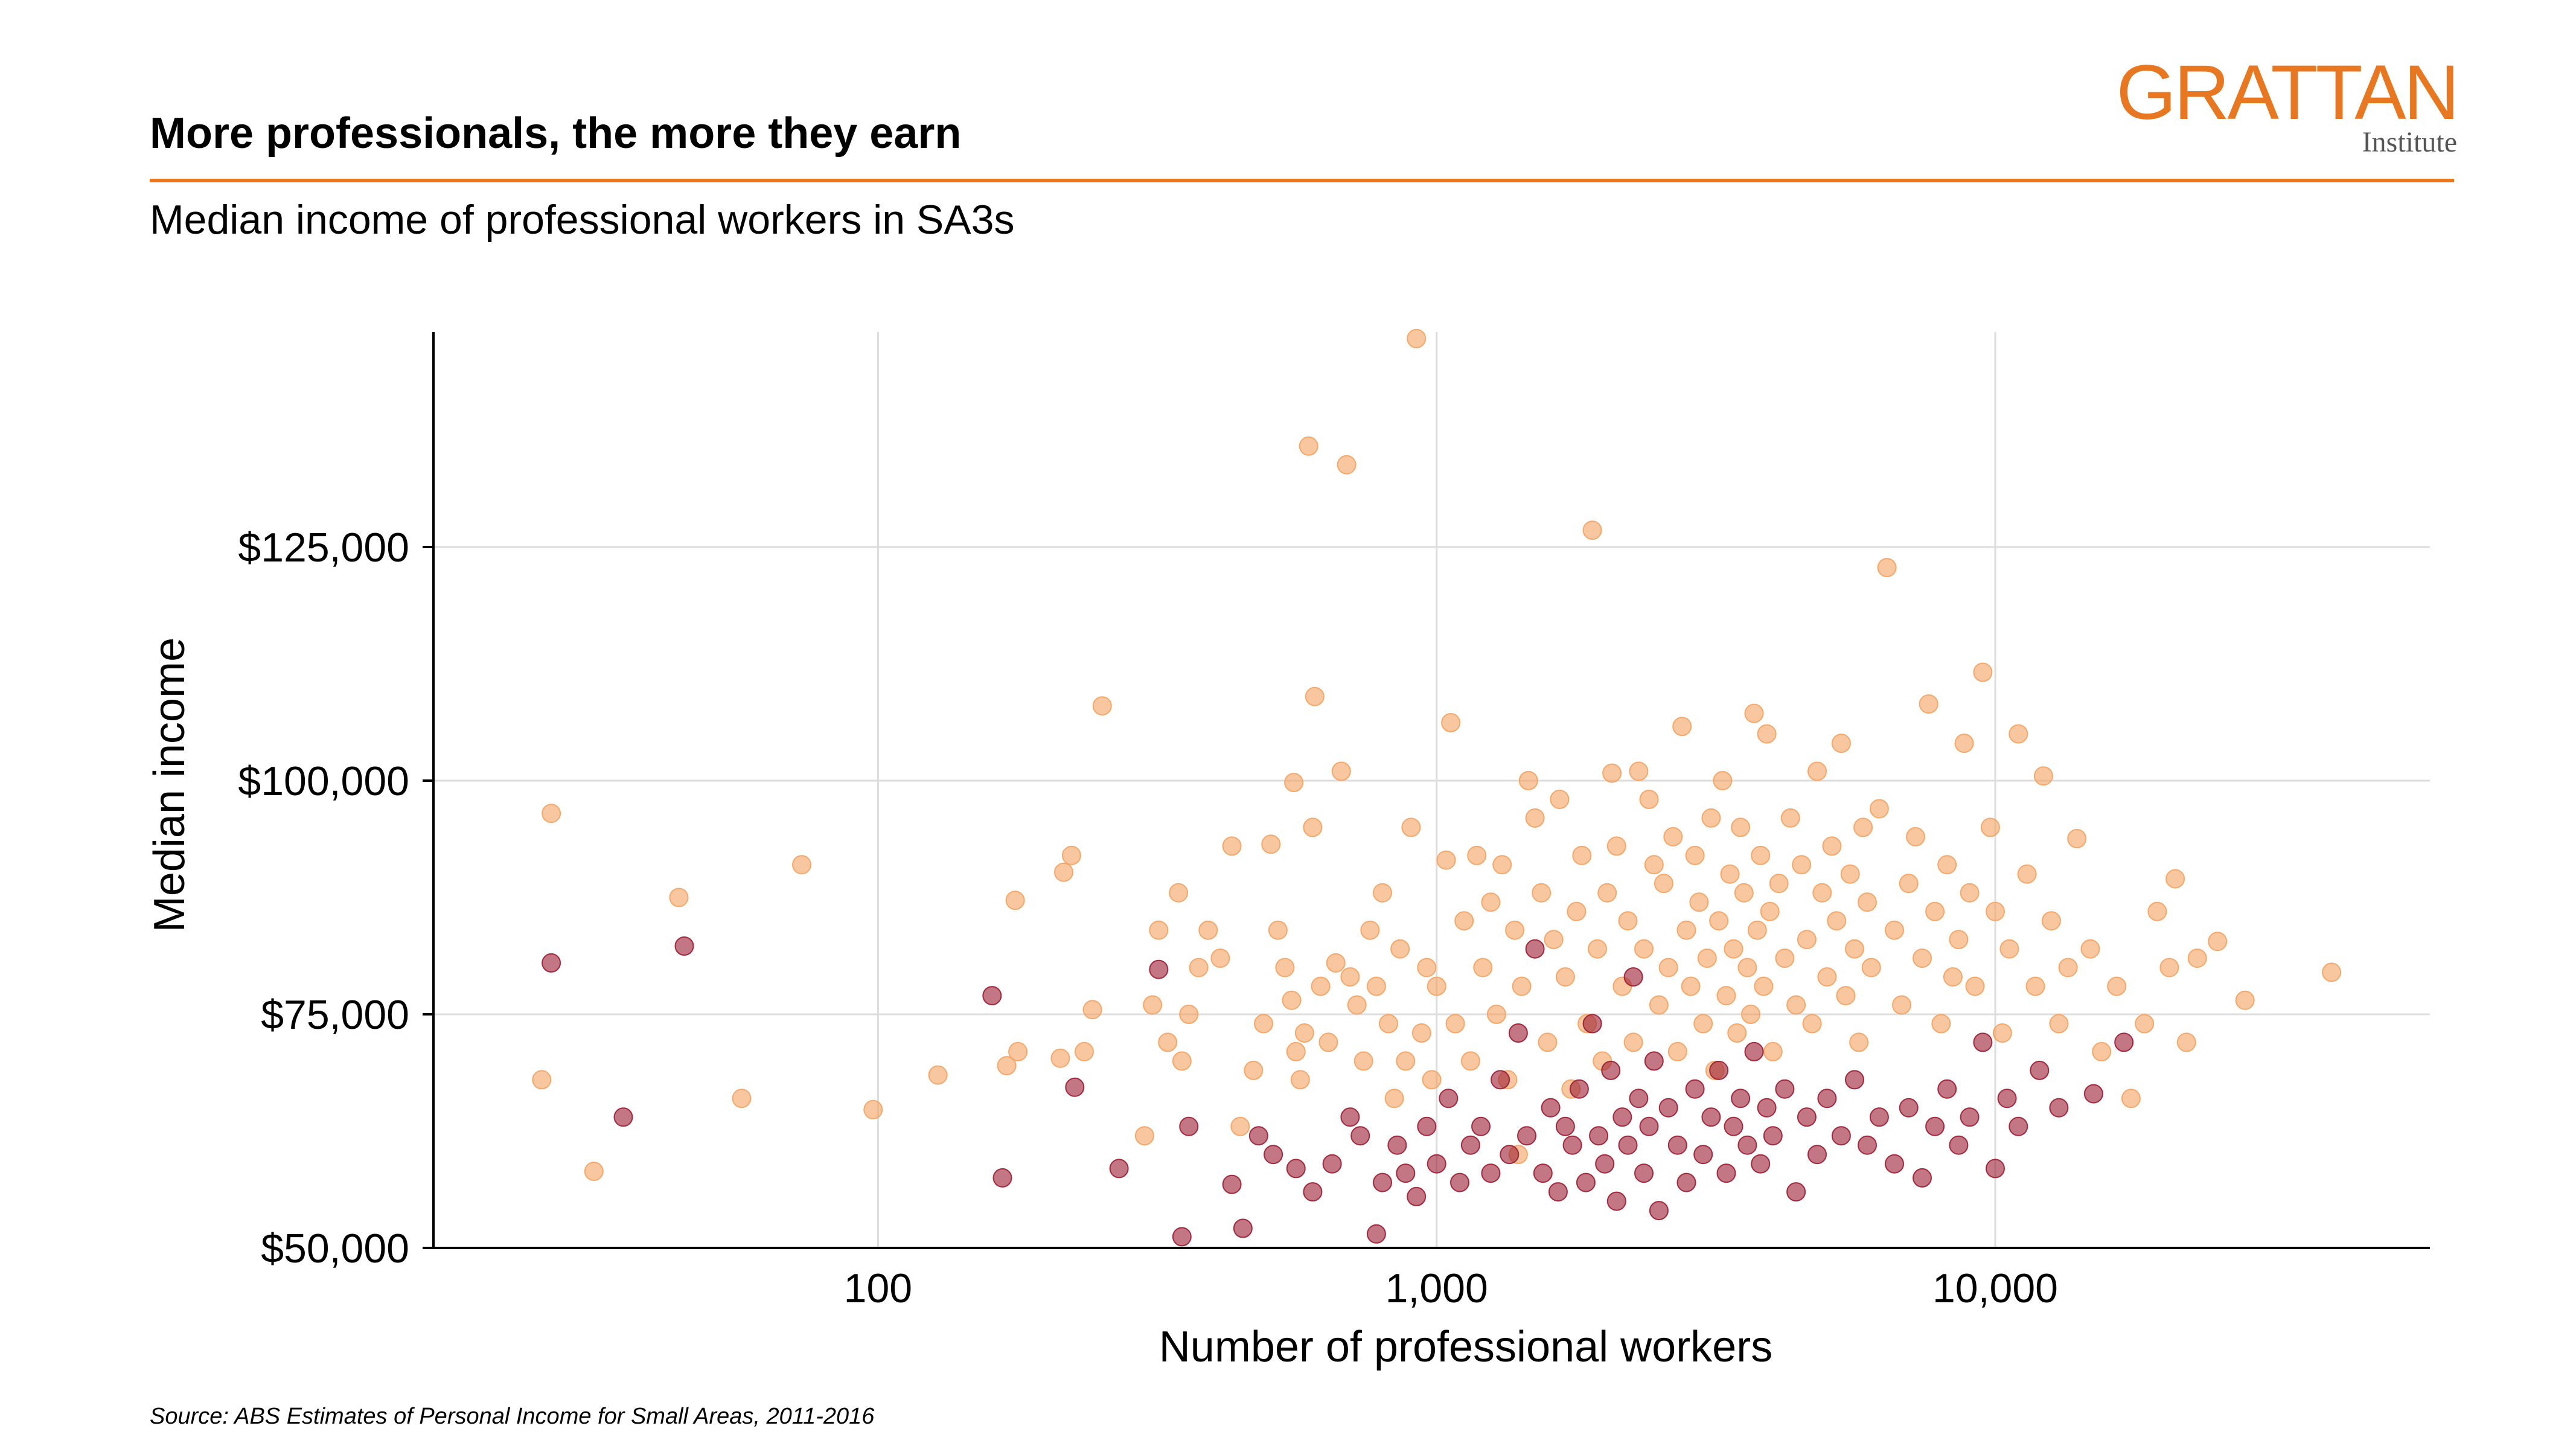 The image size is (2576, 1449). What do you see at coordinates (2410, 142) in the screenshot?
I see `logo-subtext: Institute` at bounding box center [2410, 142].